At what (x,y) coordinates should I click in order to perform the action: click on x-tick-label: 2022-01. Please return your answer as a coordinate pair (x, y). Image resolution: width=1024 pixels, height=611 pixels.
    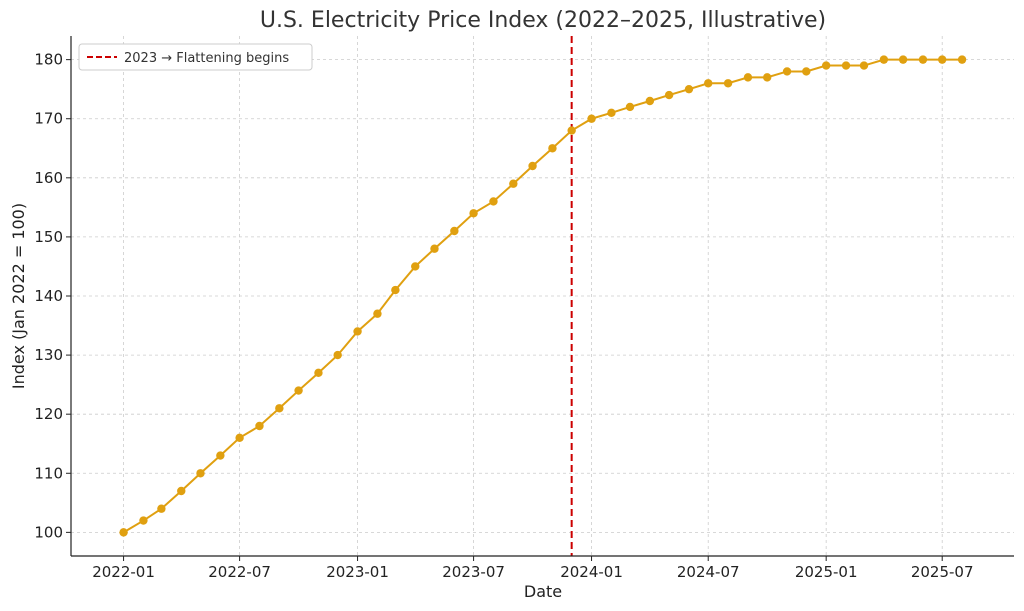
    Looking at the image, I should click on (123, 572).